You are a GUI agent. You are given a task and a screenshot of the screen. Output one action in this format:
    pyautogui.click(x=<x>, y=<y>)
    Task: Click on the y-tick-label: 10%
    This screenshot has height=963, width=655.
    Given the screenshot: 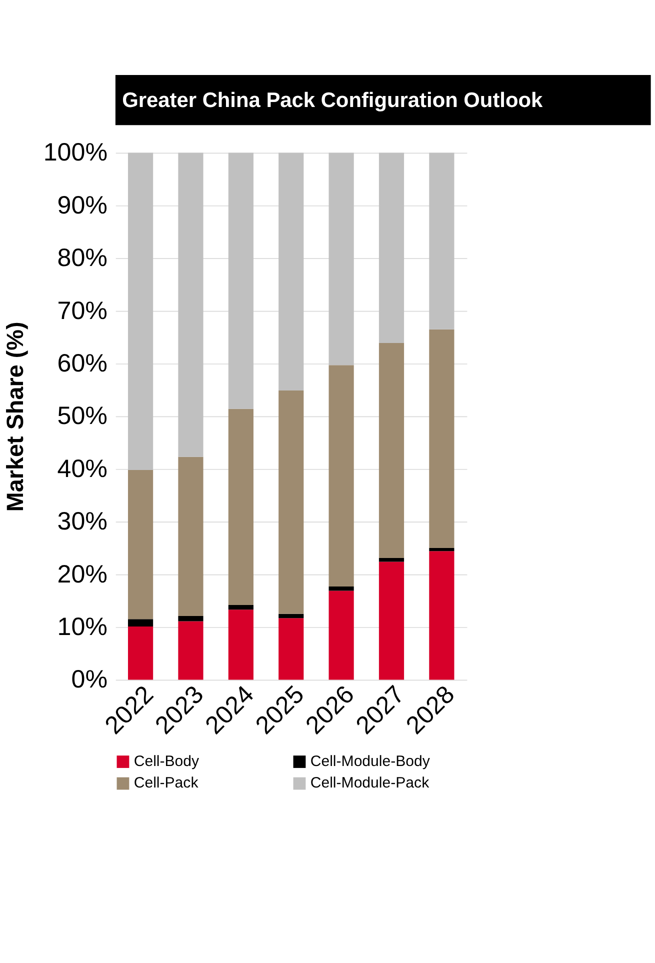 What is the action you would take?
    pyautogui.click(x=82, y=627)
    